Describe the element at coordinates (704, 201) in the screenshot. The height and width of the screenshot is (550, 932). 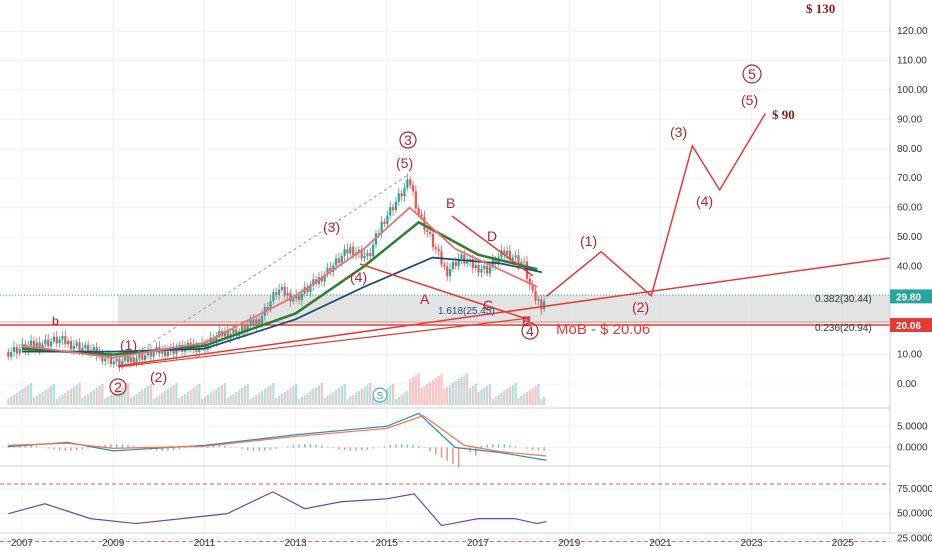
I see `proj-wave-4: (4)` at that location.